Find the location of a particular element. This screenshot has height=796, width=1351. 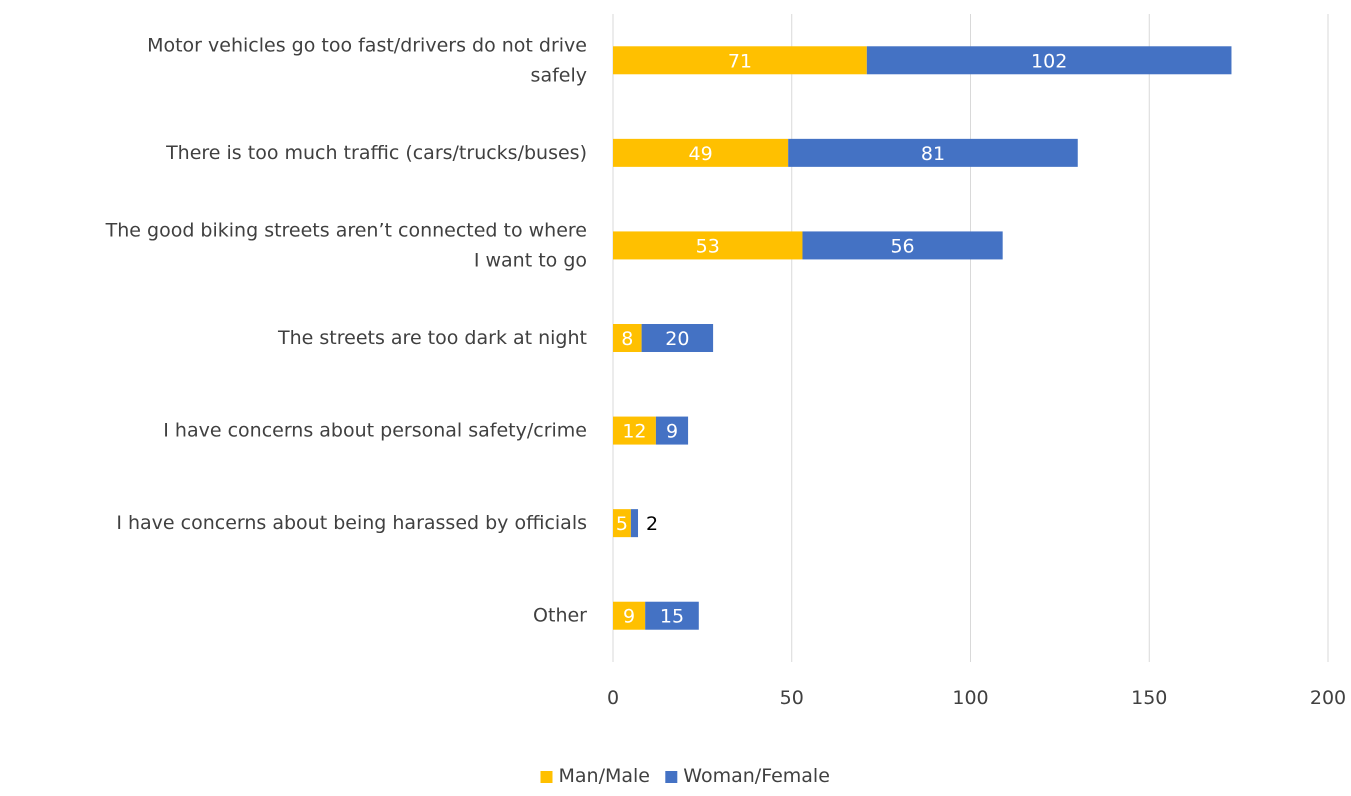

data-label: 8 is located at coordinates (627, 339).